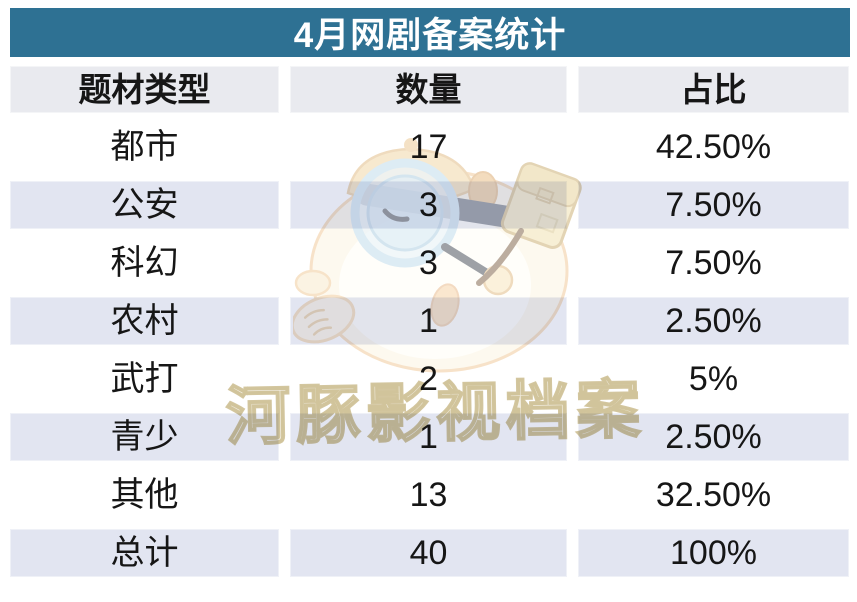  I want to click on page-title: 4月网剧备案统计, so click(430, 32).